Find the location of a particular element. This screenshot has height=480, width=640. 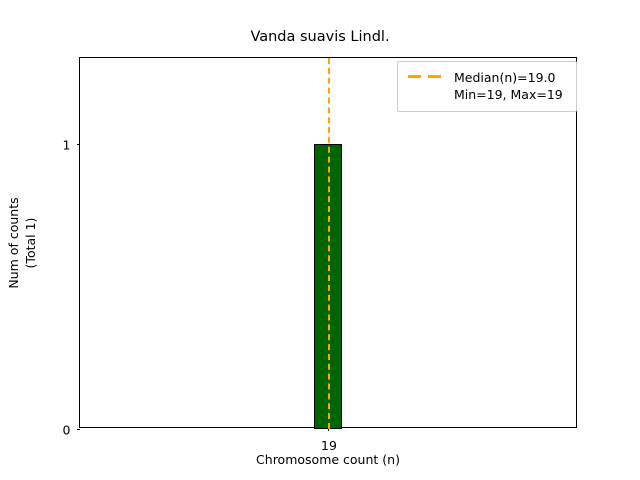

dashed-line-icon is located at coordinates (426, 76).